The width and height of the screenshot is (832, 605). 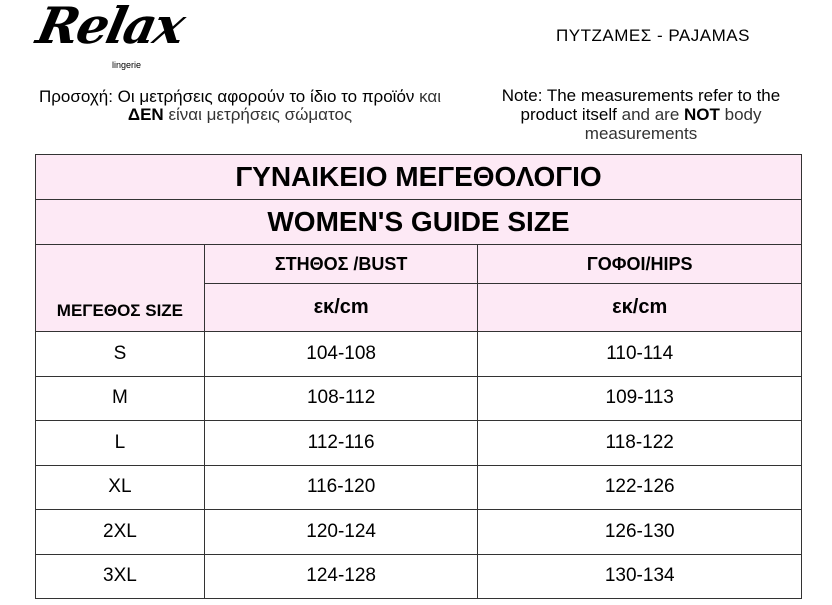 What do you see at coordinates (418, 222) in the screenshot?
I see `table-title-english: WOMEN'S GUIDE SIZE` at bounding box center [418, 222].